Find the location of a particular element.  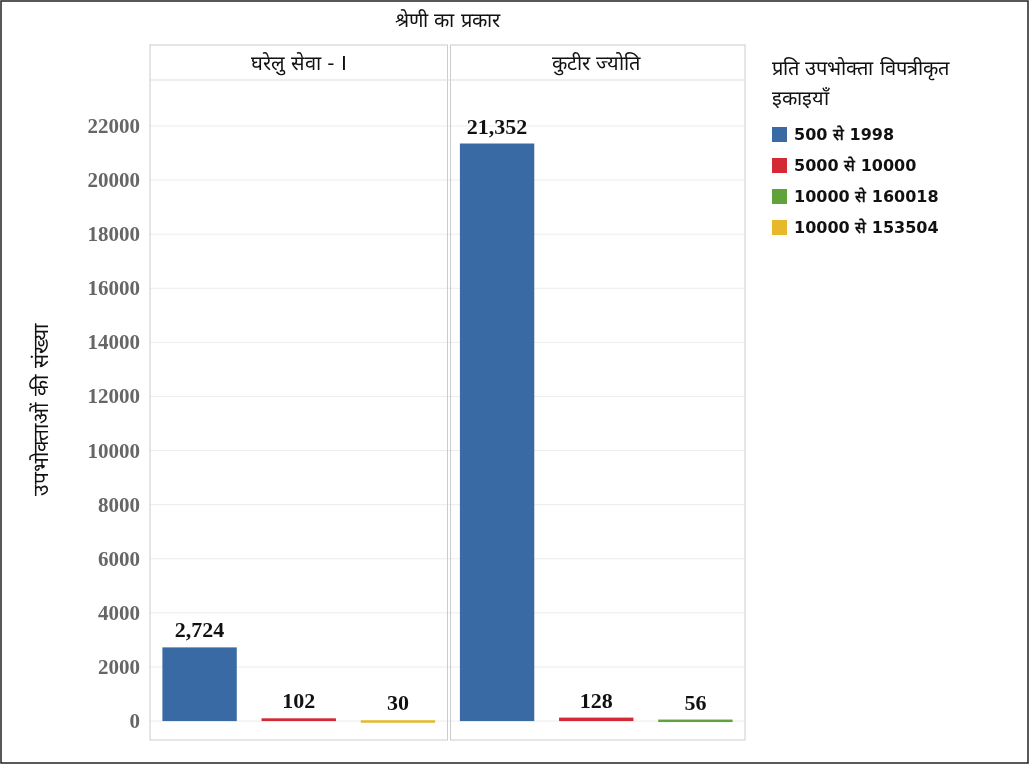

y-tick-label: 20000 is located at coordinates (113, 180).